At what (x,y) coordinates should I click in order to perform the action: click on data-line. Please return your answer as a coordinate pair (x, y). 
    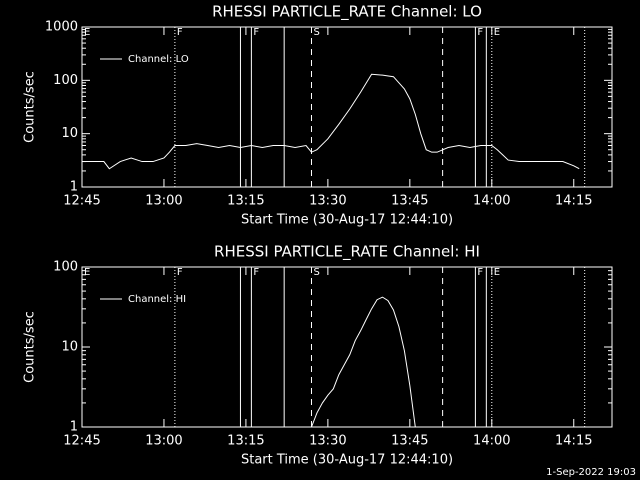
    Looking at the image, I should click on (363, 361).